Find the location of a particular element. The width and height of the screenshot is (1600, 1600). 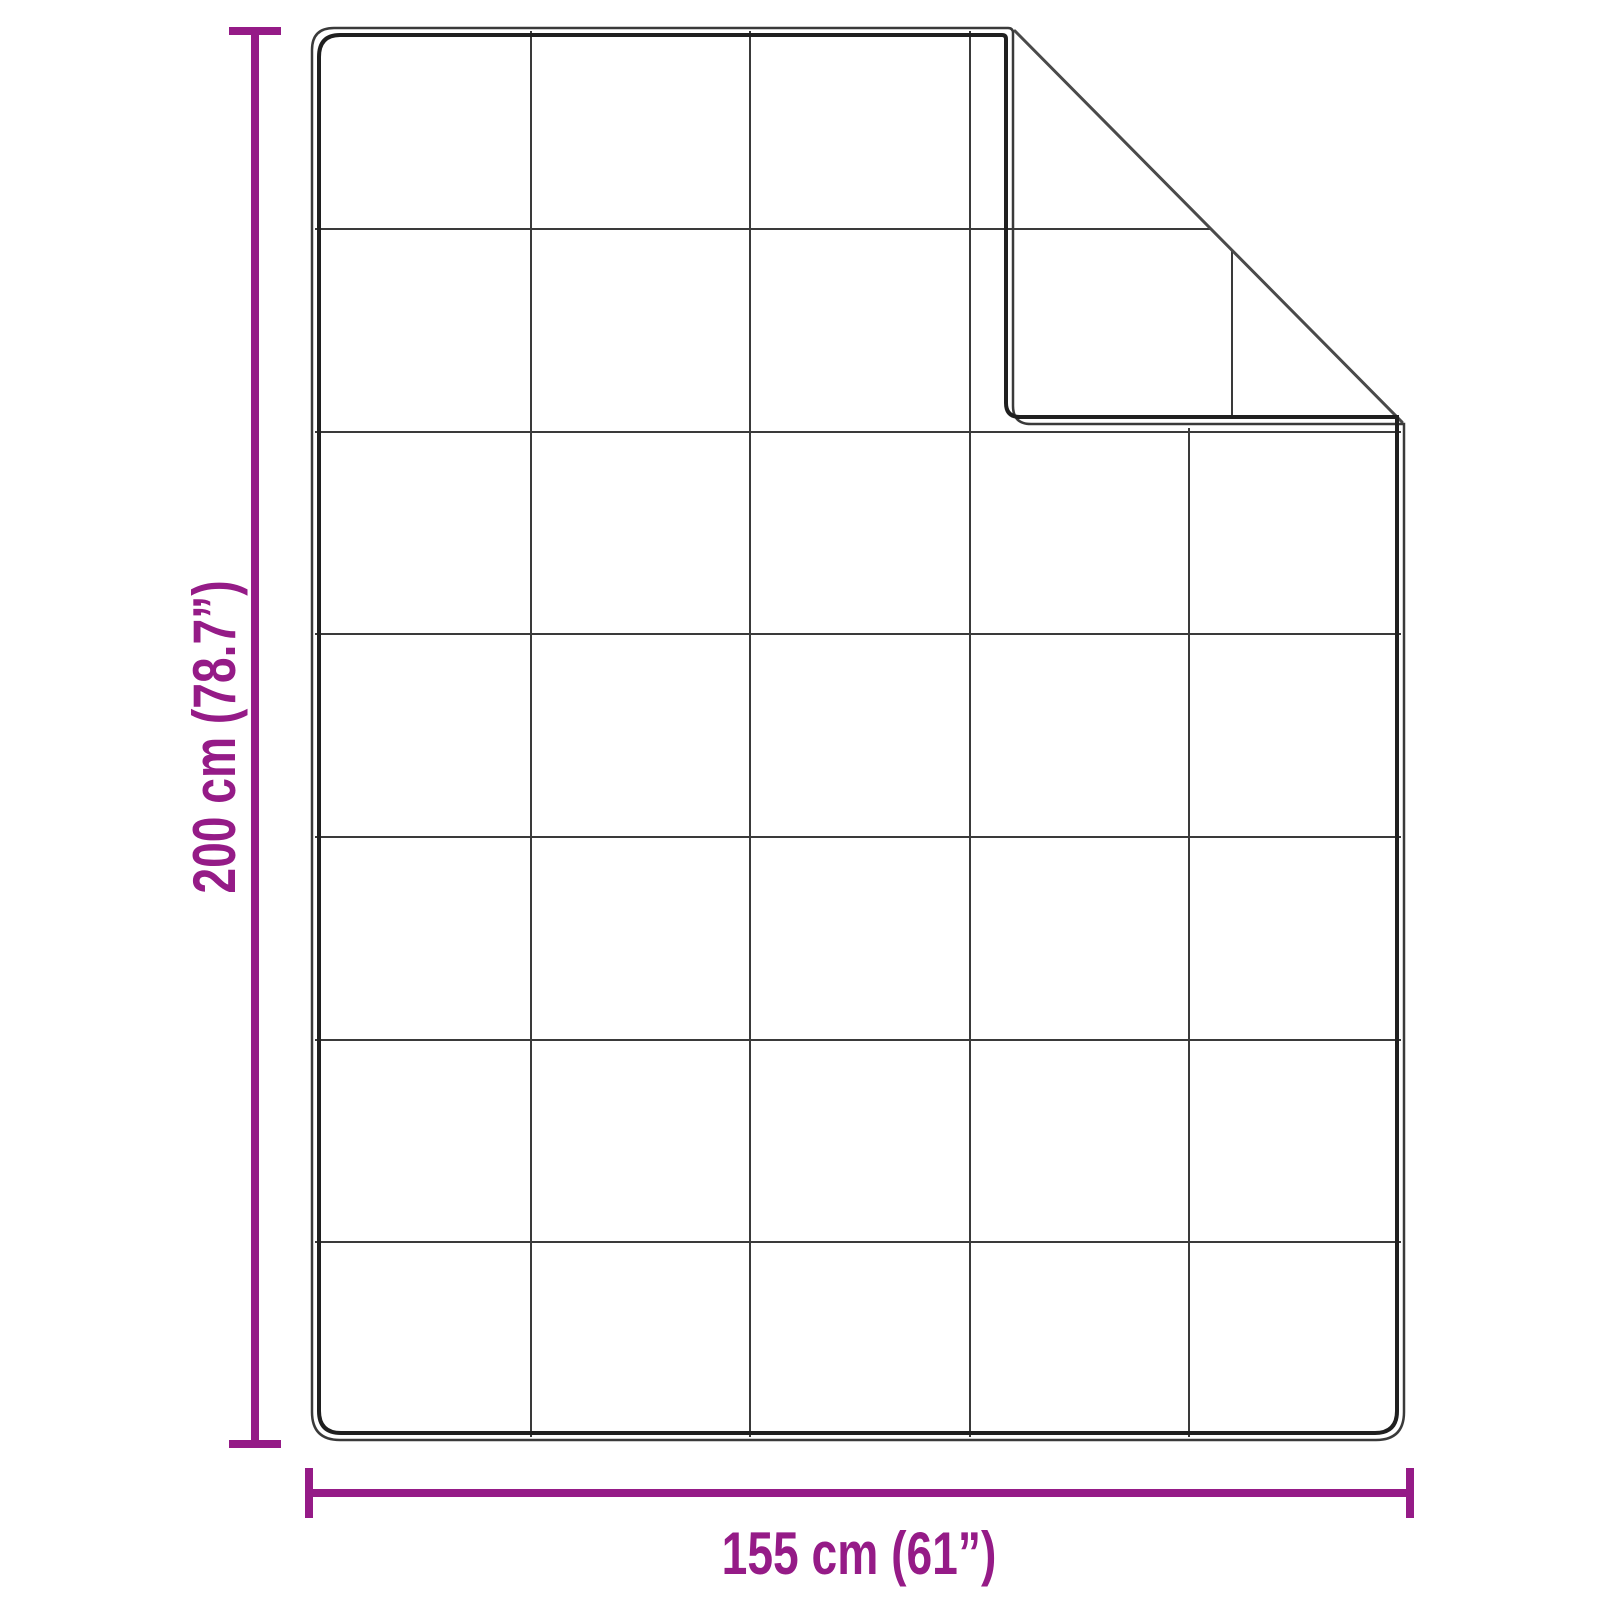

width-dimension-label: 155 cm (61”) is located at coordinates (859, 1554).